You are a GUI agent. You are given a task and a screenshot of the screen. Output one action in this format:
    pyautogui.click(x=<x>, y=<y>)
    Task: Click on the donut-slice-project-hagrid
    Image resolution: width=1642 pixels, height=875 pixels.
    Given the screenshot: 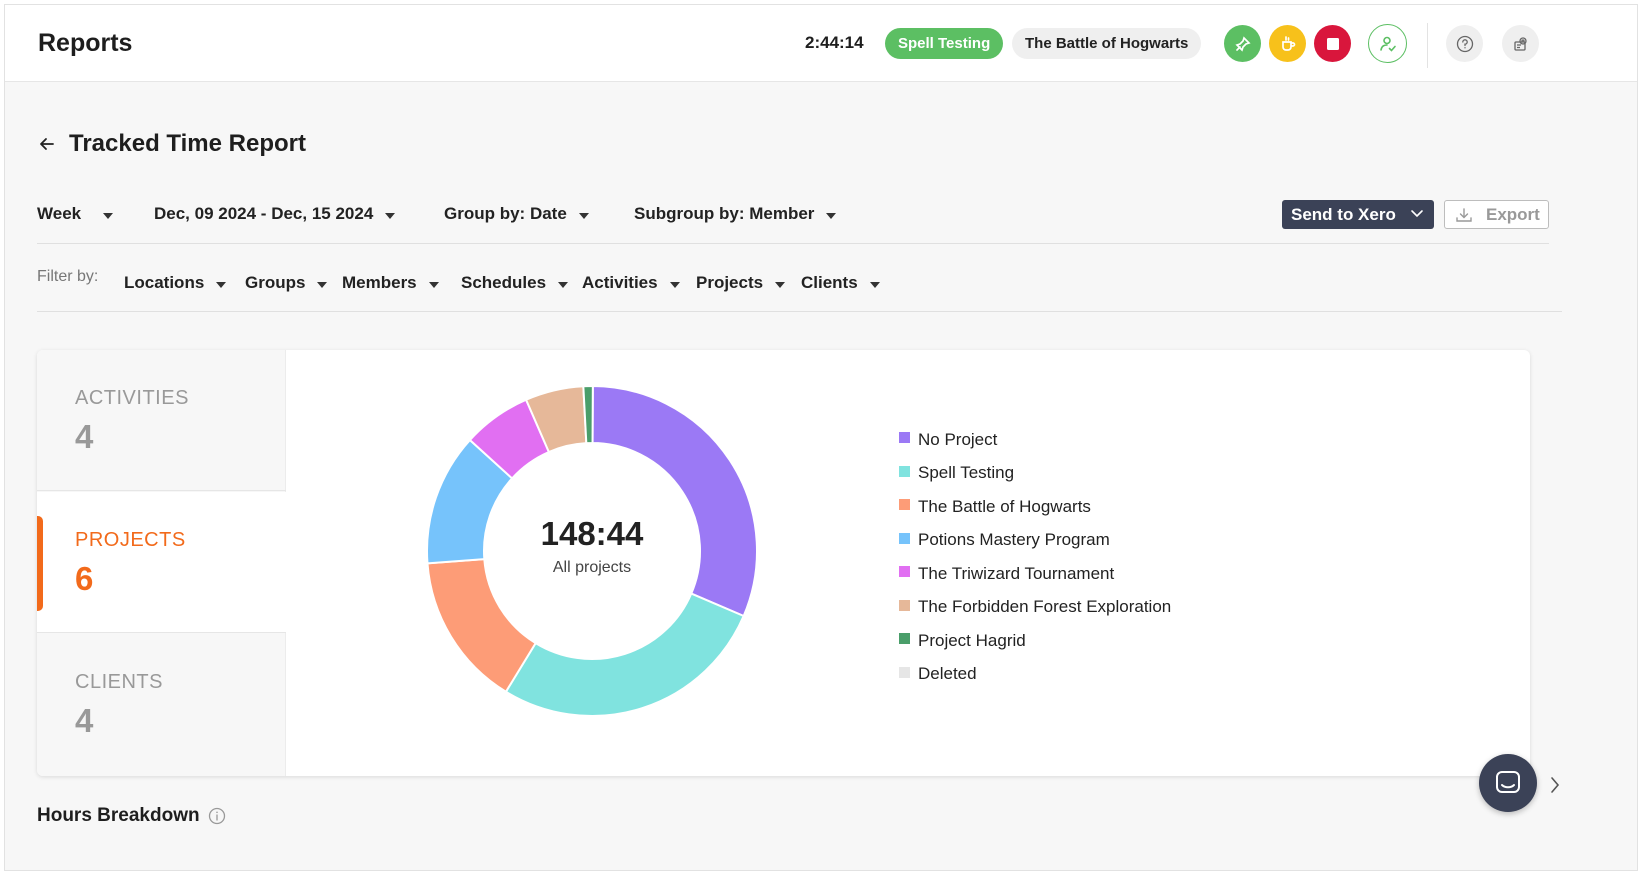 What is the action you would take?
    pyautogui.click(x=588, y=415)
    